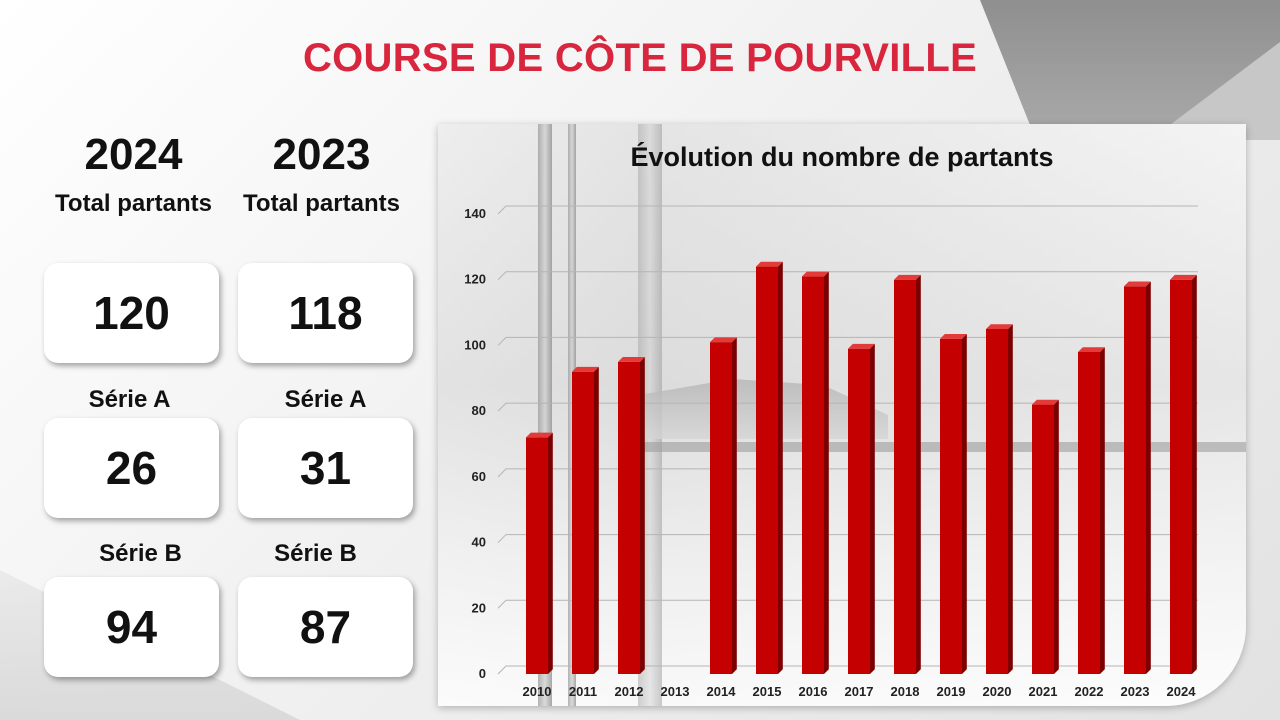  I want to click on y-tick-label: 40, so click(479, 542).